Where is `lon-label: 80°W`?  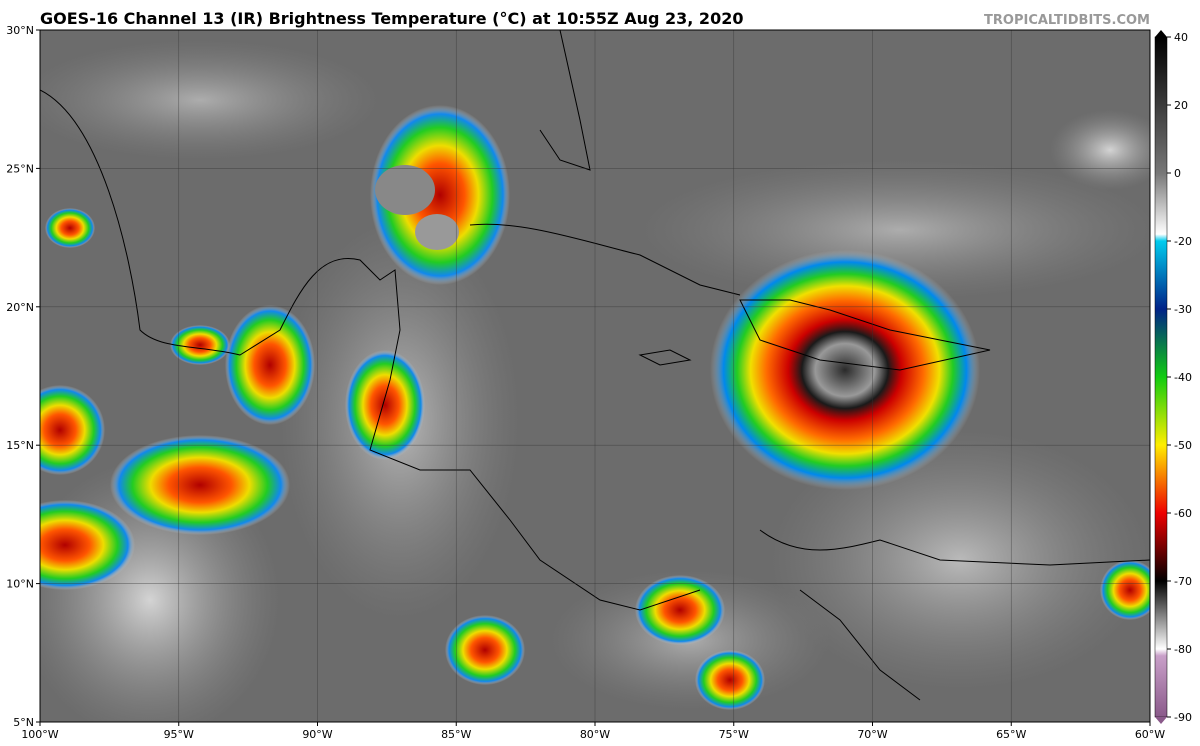
lon-label: 80°W is located at coordinates (595, 734).